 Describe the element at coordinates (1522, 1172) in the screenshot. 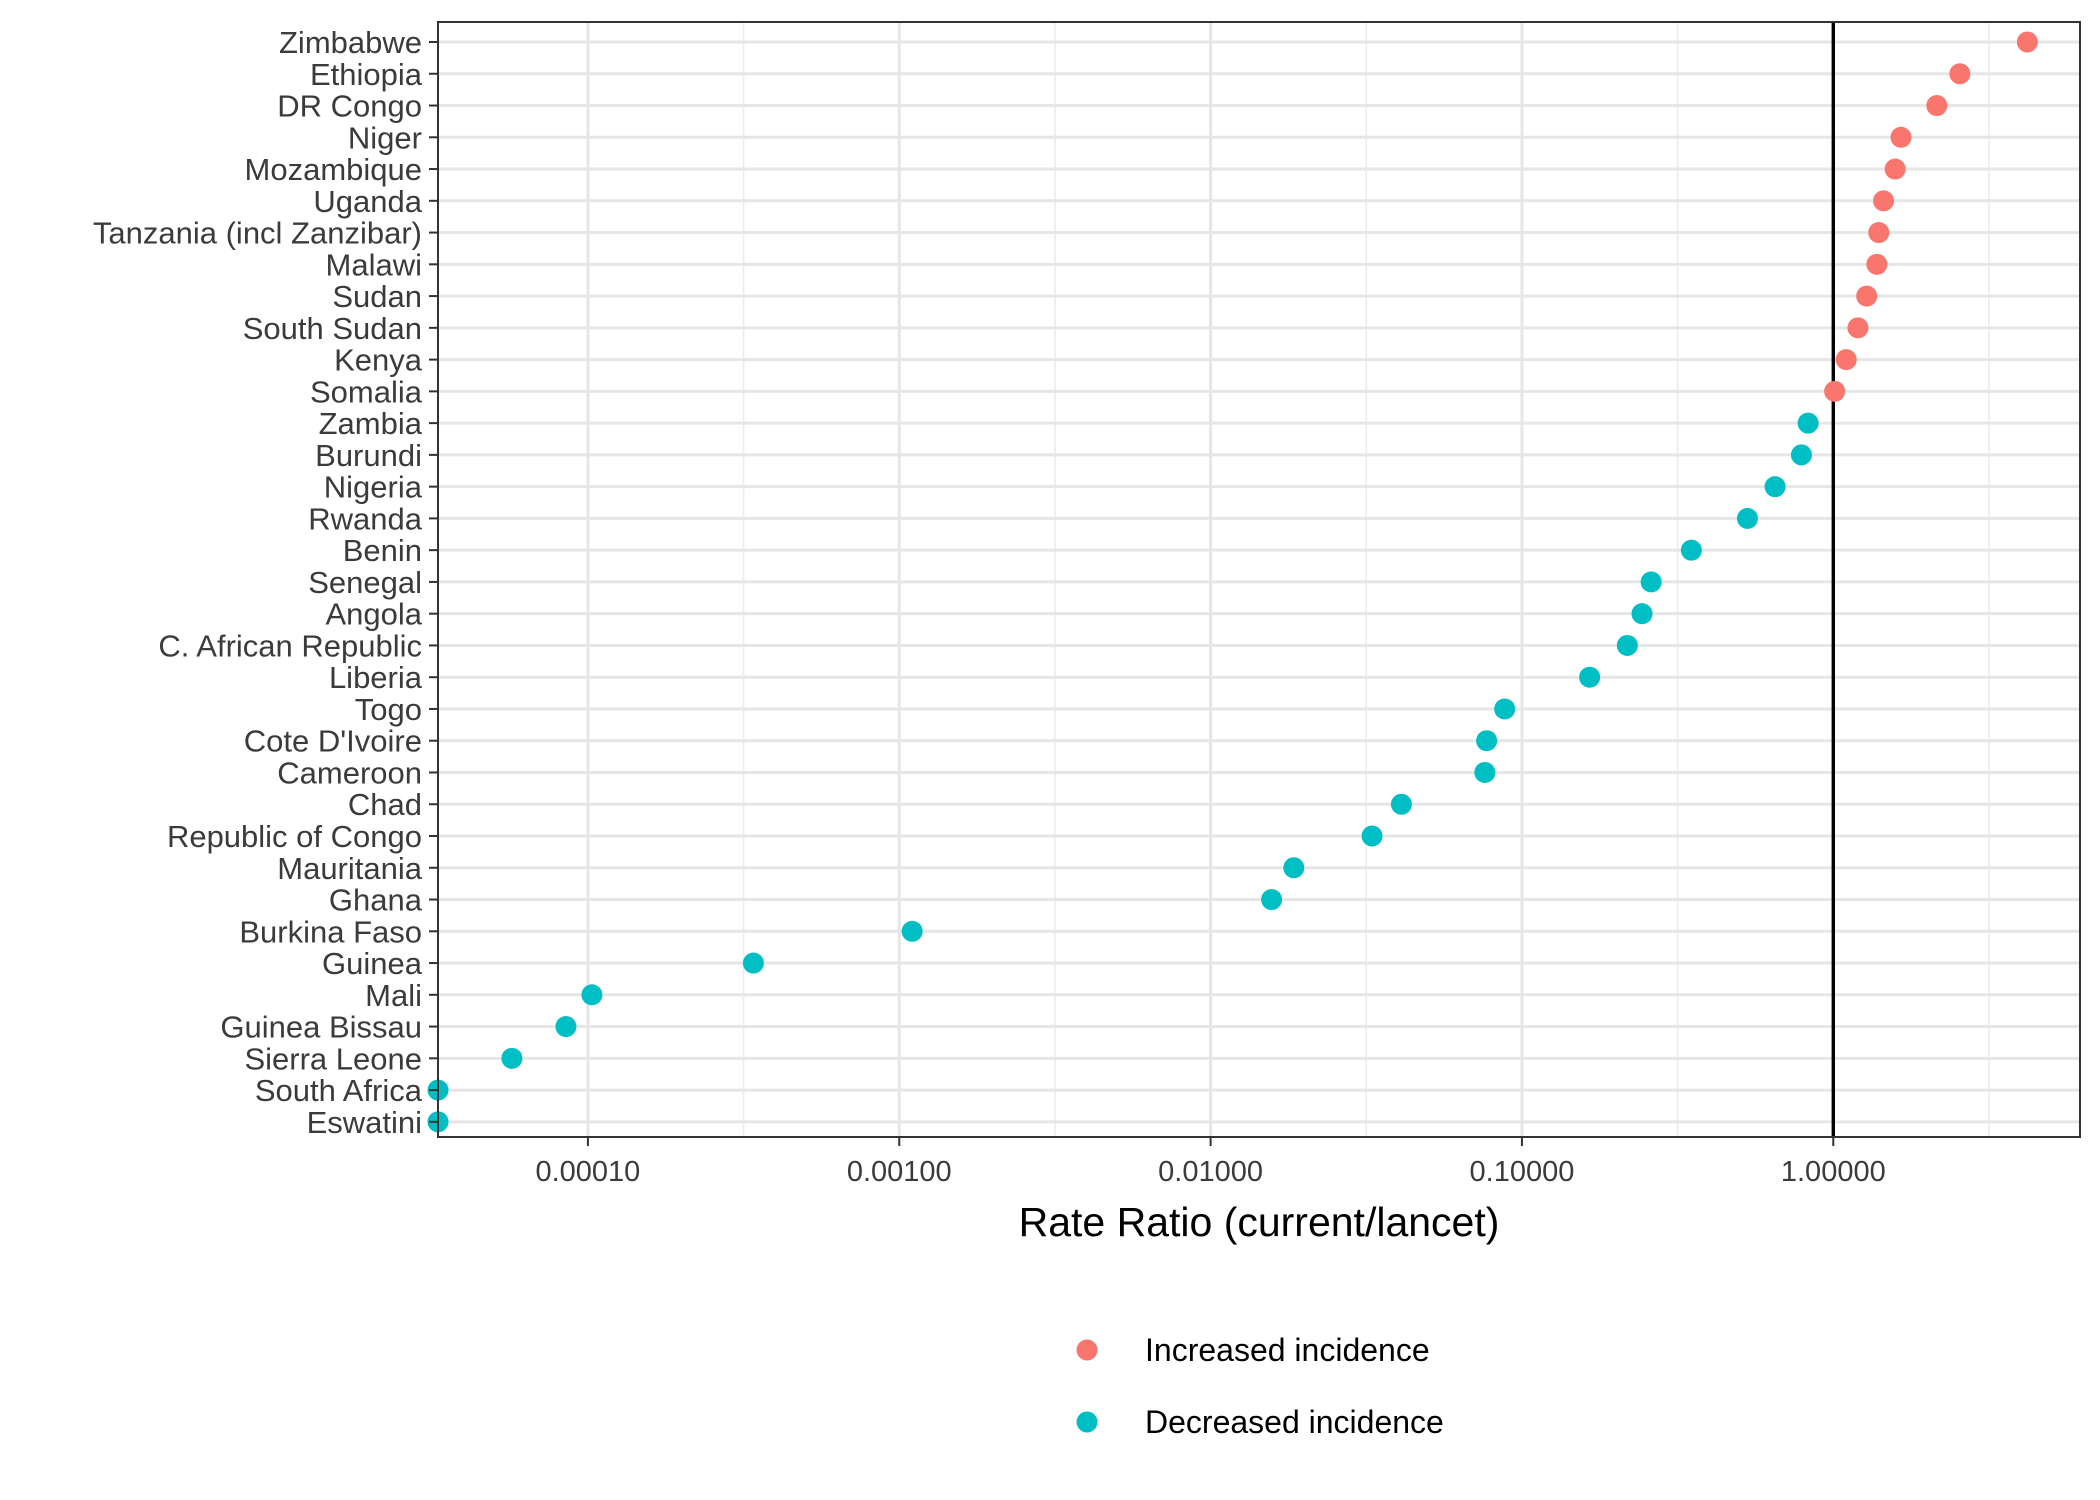

I see `x-tick-label: 0.10000` at that location.